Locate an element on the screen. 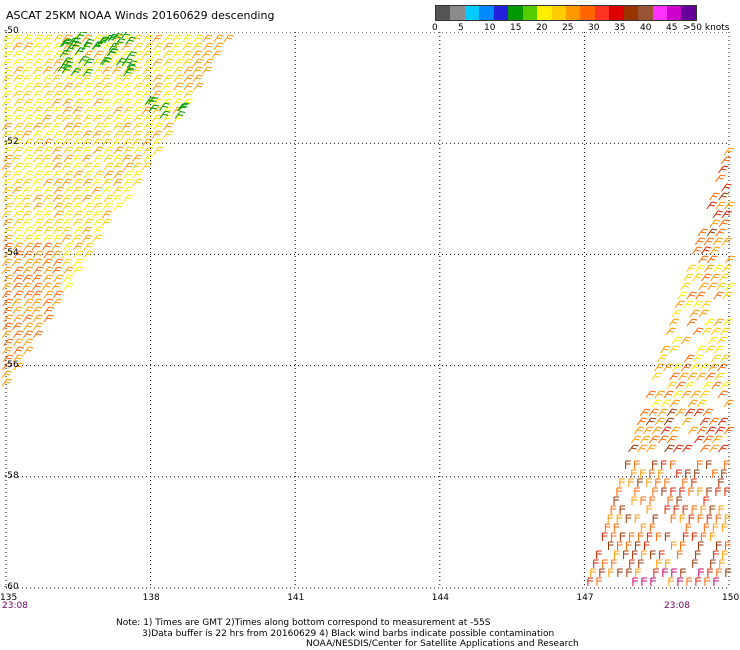 This screenshot has height=650, width=740. legend-tick-labels: 0 5 10 15 20 25 30 35 40 45 >50 knots is located at coordinates (581, 28).